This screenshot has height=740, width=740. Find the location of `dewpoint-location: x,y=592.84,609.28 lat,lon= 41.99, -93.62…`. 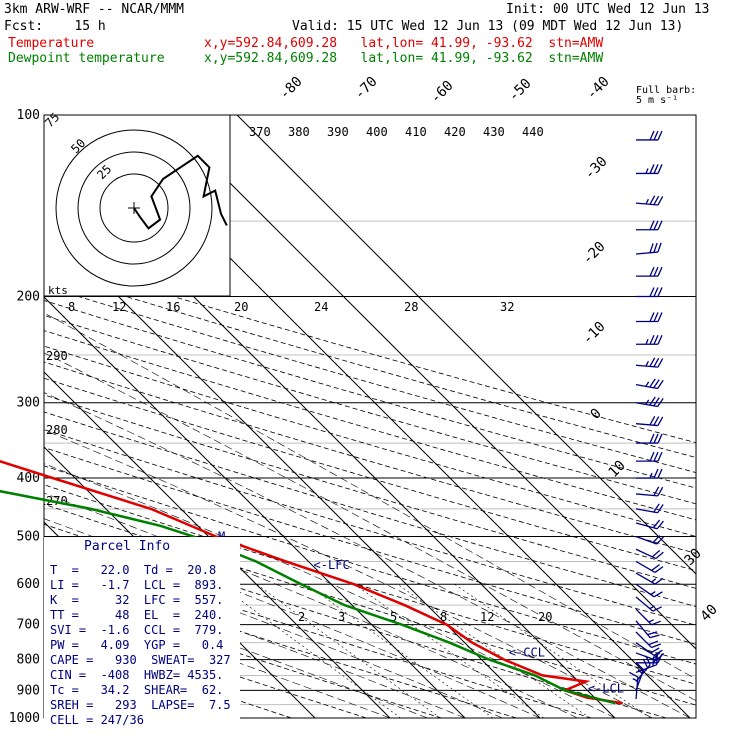

dewpoint-location: x,y=592.84,609.28 lat,lon= 41.99, -93.62… is located at coordinates (404, 58).